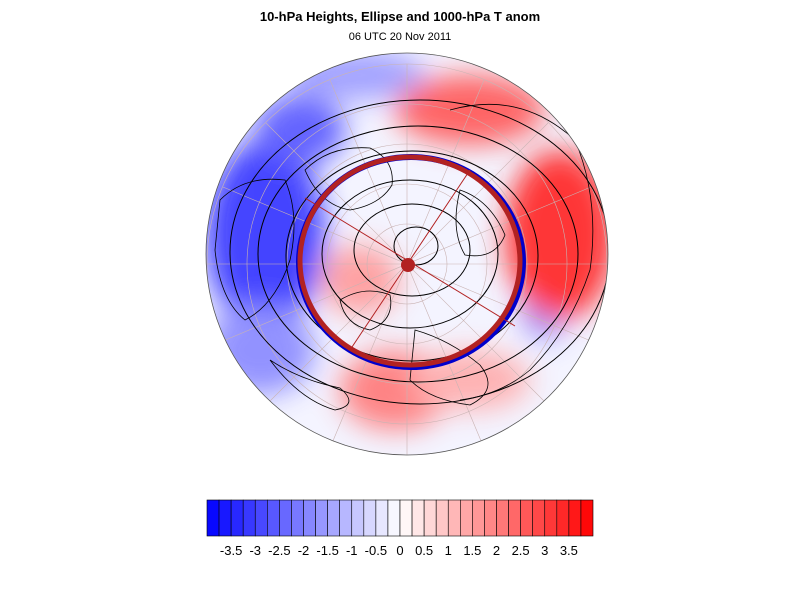  Describe the element at coordinates (496, 550) in the screenshot. I see `colorbar-tick-label: 2` at that location.